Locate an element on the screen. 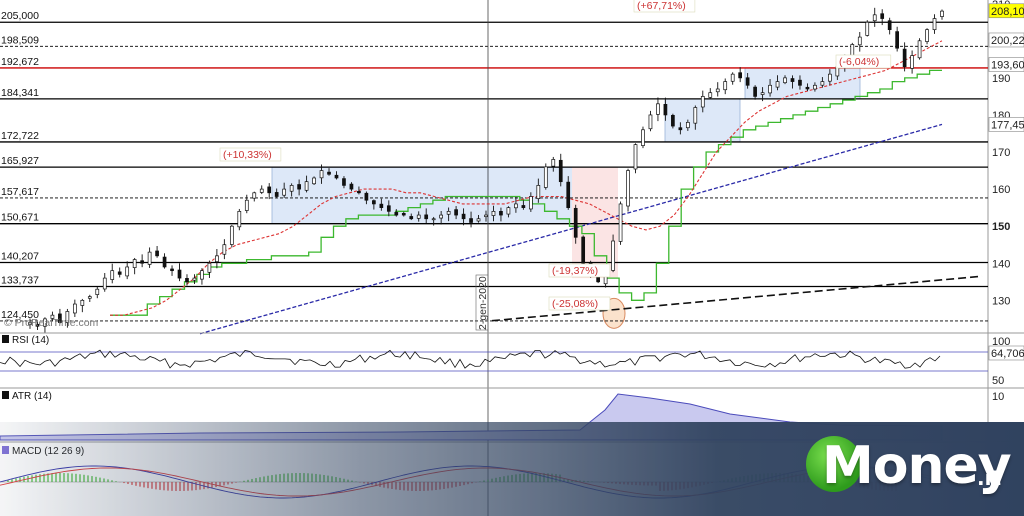 The height and width of the screenshot is (516, 1024). level-label-1: 198,509 is located at coordinates (20, 40).